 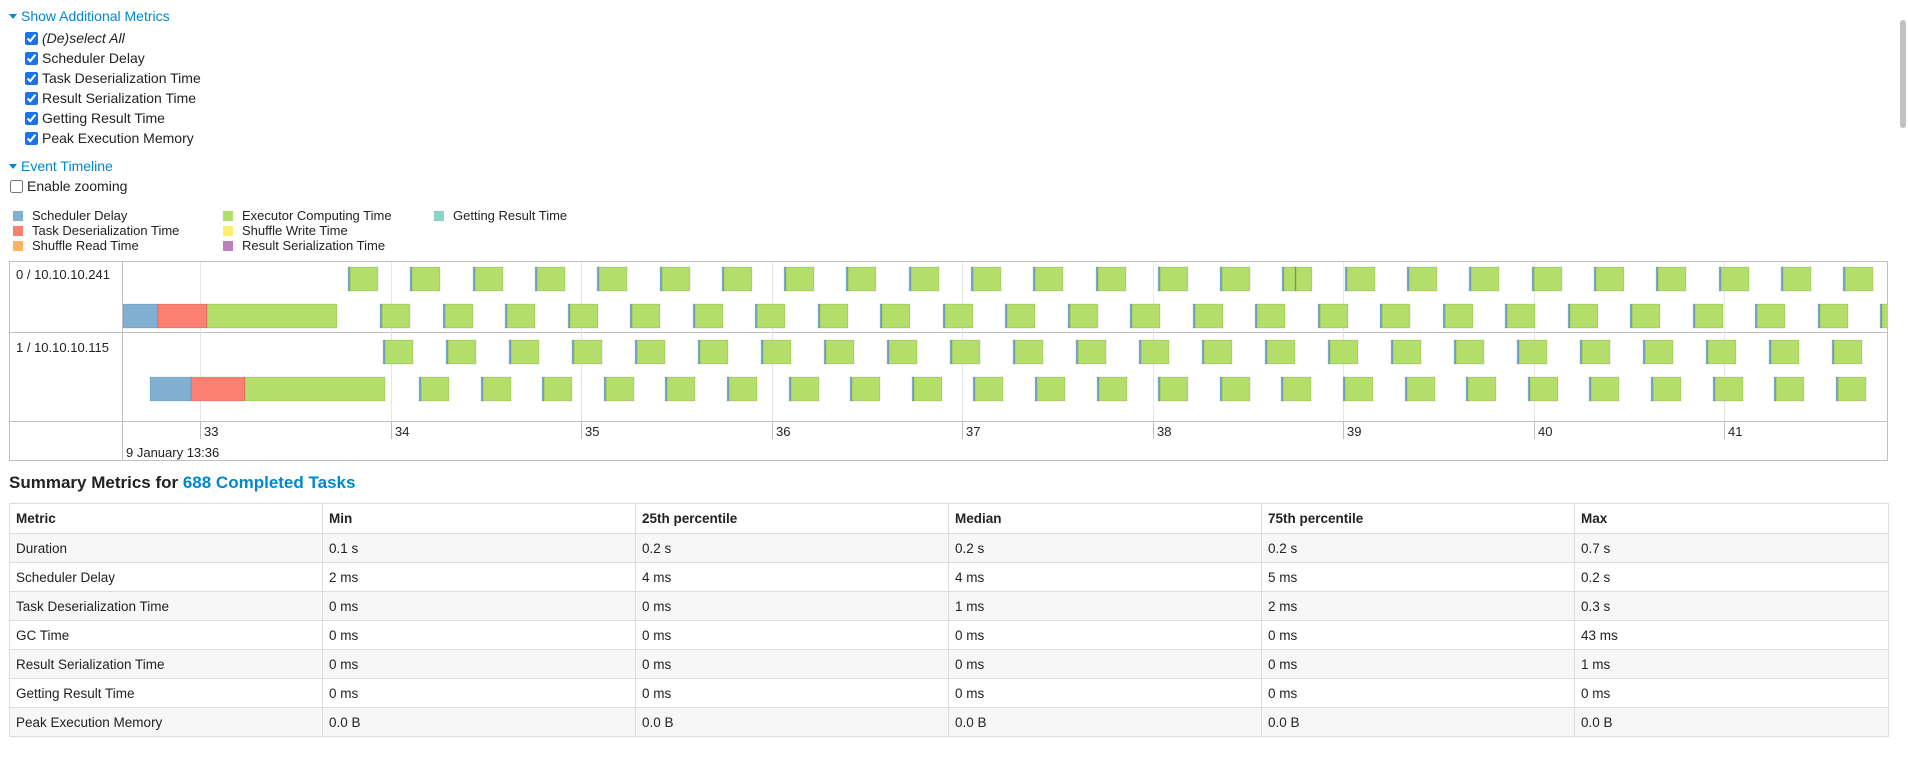 What do you see at coordinates (218, 389) in the screenshot?
I see `task-deserialization-segment` at bounding box center [218, 389].